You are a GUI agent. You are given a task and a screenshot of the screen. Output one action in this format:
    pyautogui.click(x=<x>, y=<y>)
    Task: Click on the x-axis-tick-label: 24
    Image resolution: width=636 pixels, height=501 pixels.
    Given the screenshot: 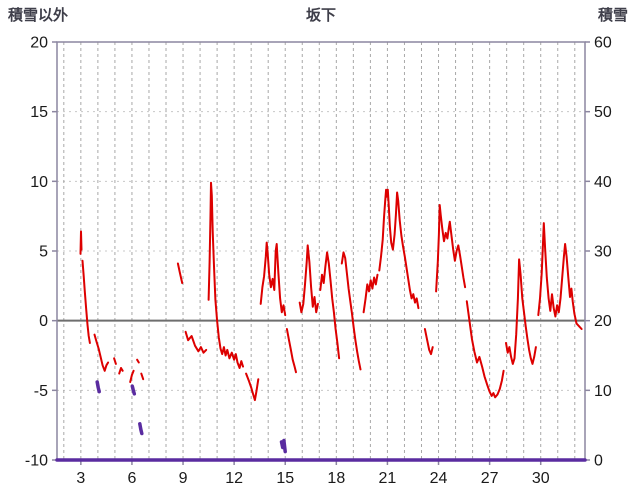 What is the action you would take?
    pyautogui.click(x=439, y=478)
    